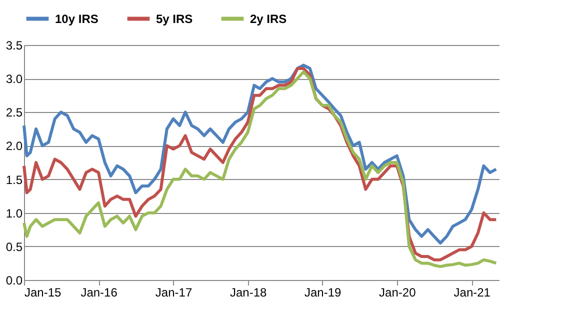 This screenshot has width=563, height=336. Describe the element at coordinates (14, 213) in the screenshot. I see `y-tick-label: 1.0` at that location.